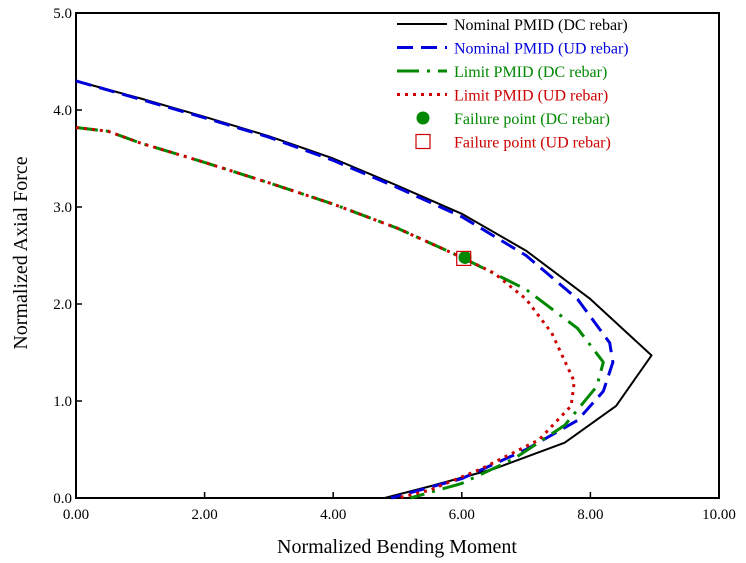 This screenshot has width=746, height=563. I want to click on y-axis-ticks: 0.0 1.0 2.0 3.0 4.0 5.0, so click(67, 256).